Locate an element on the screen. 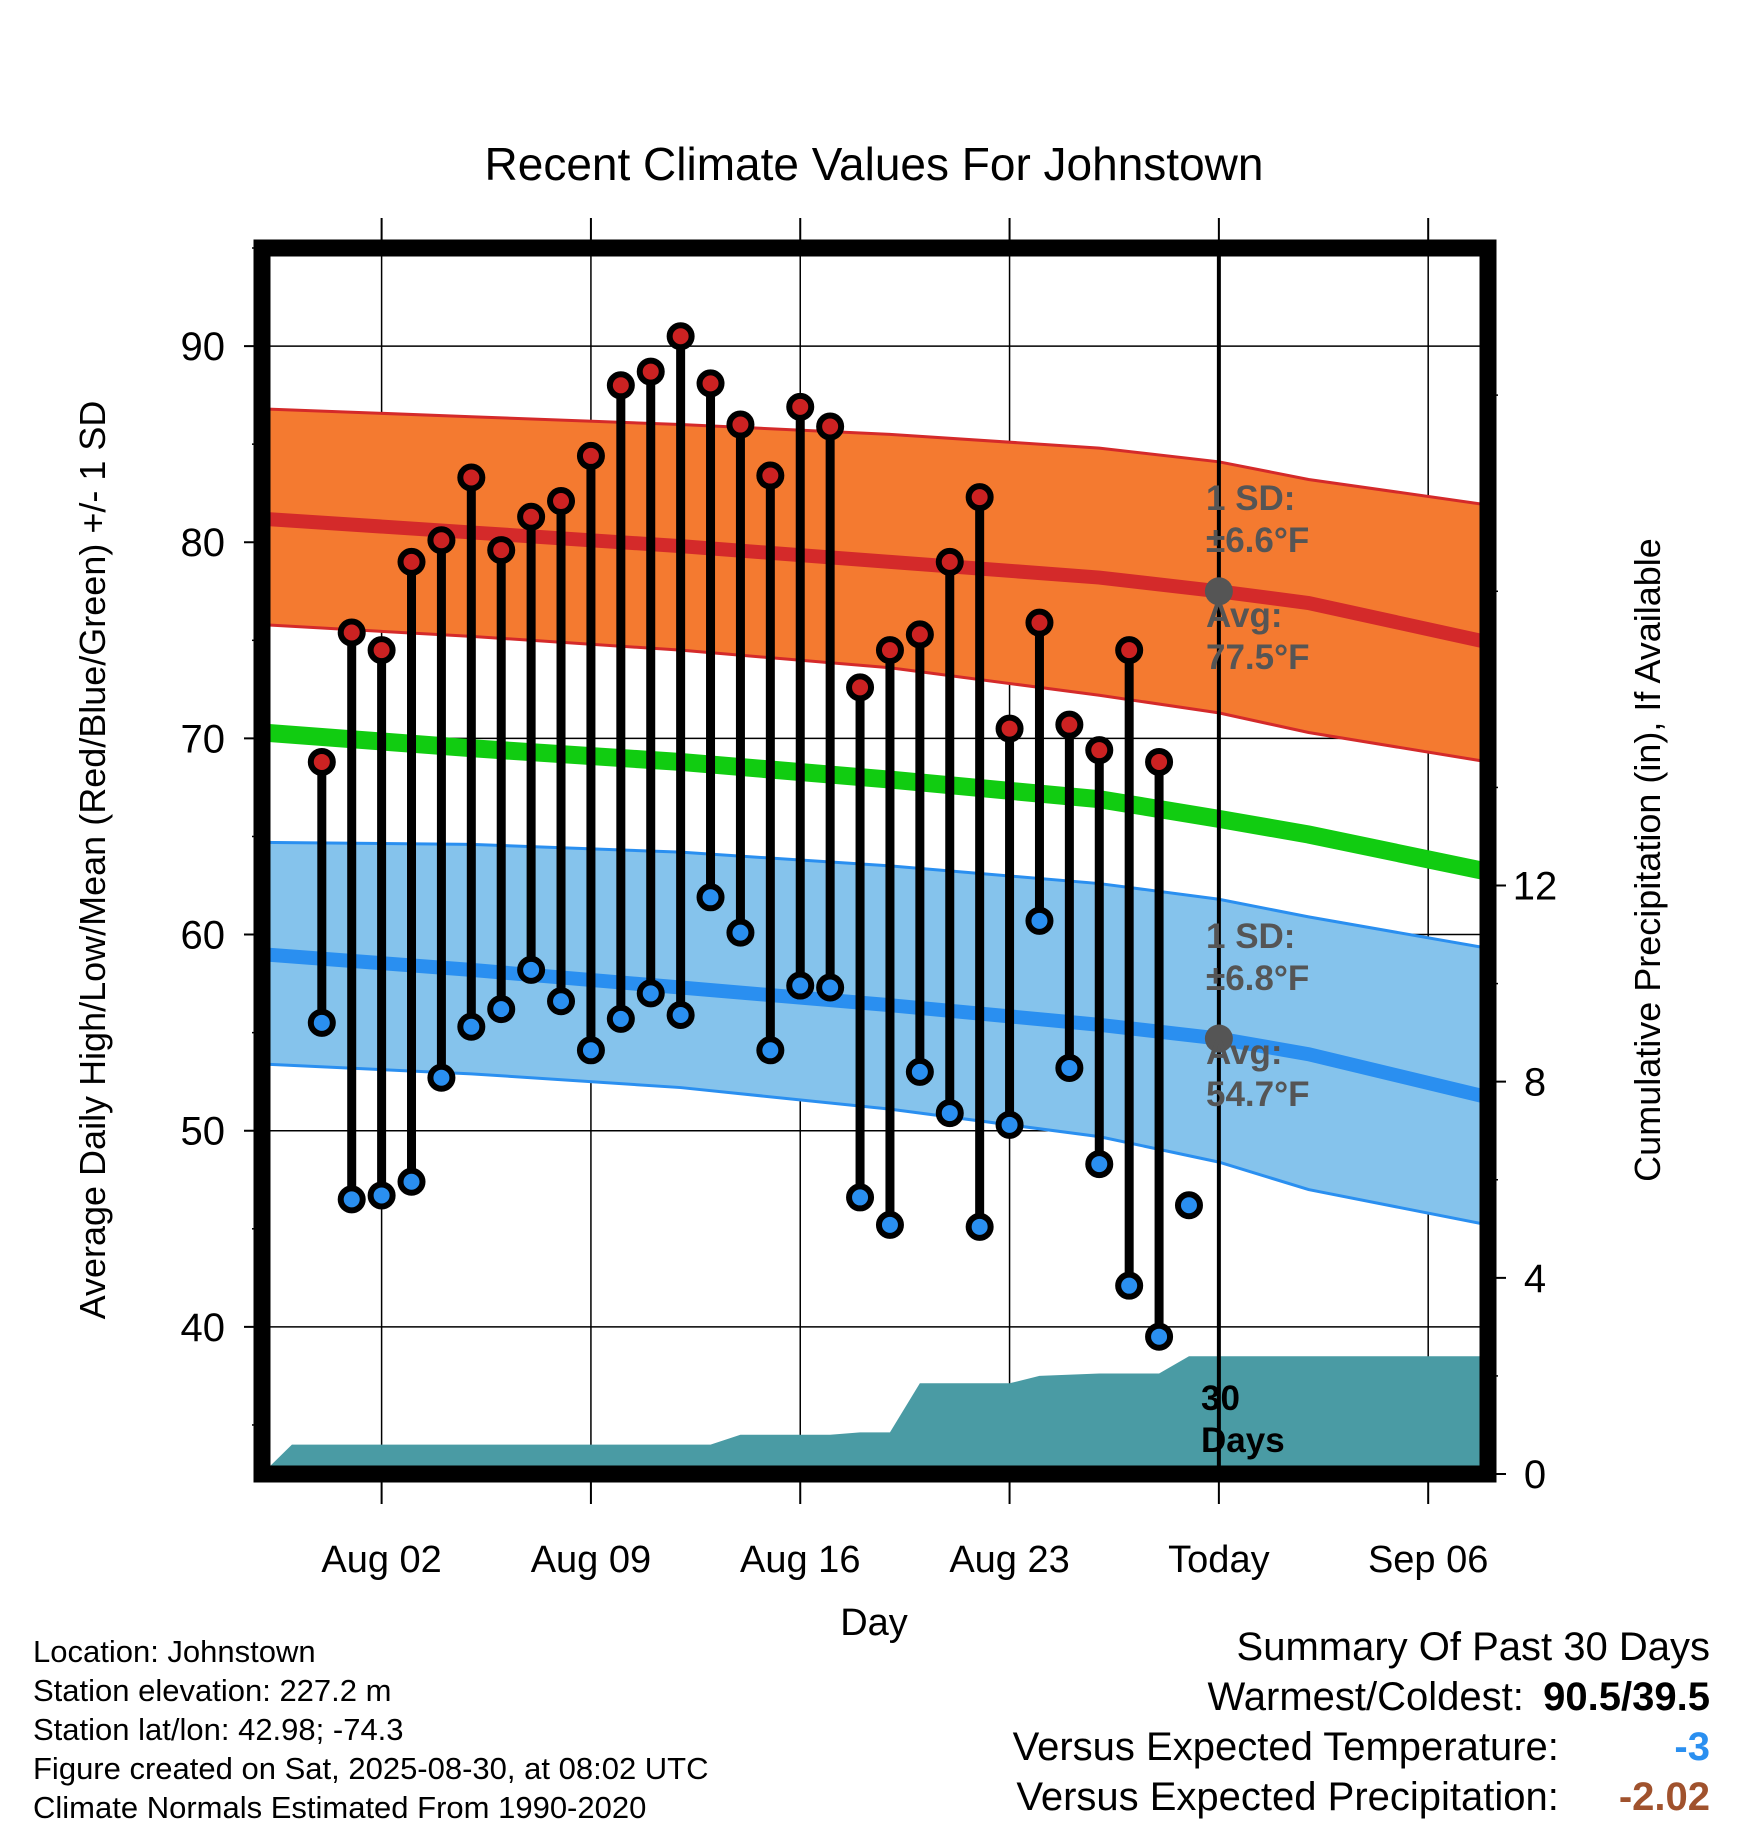 The height and width of the screenshot is (1828, 1748). y2-tick-label: 12 is located at coordinates (1535, 887).